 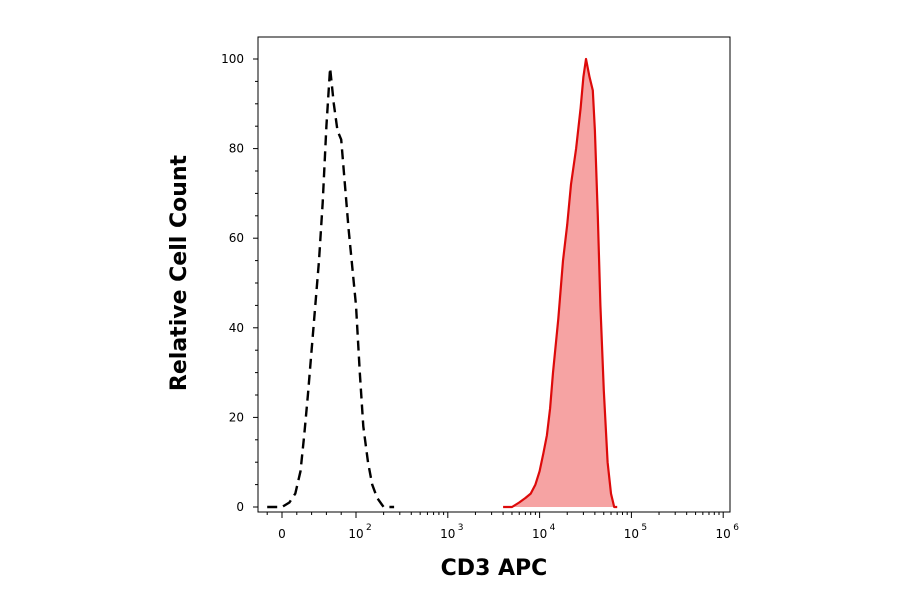 I want to click on y-tick-label: 0, so click(x=240, y=507).